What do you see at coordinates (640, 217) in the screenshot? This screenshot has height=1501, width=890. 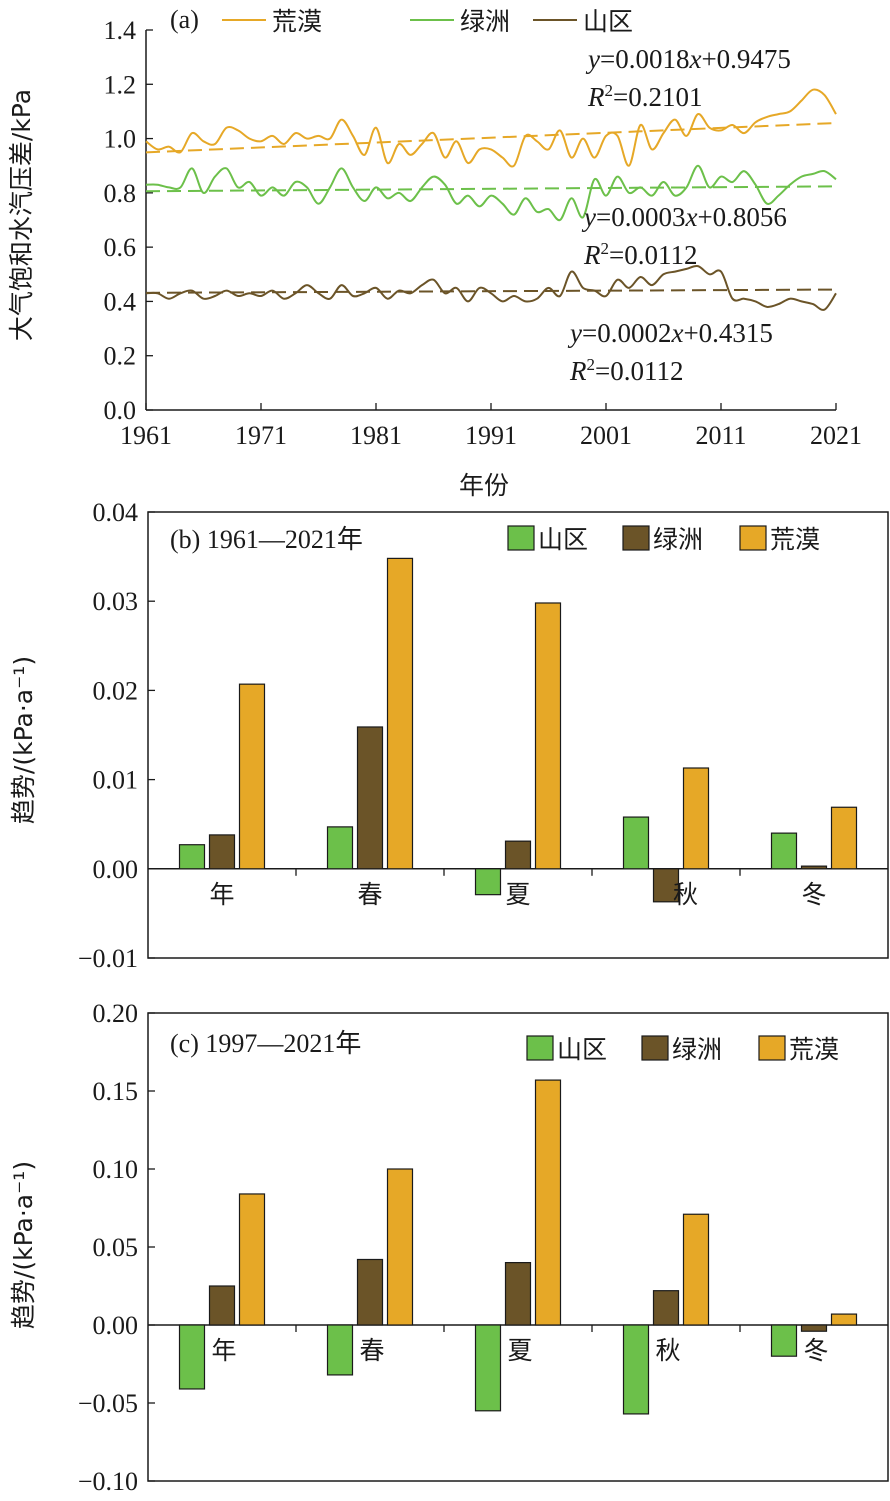 I see `equation-slope: =0.0003` at bounding box center [640, 217].